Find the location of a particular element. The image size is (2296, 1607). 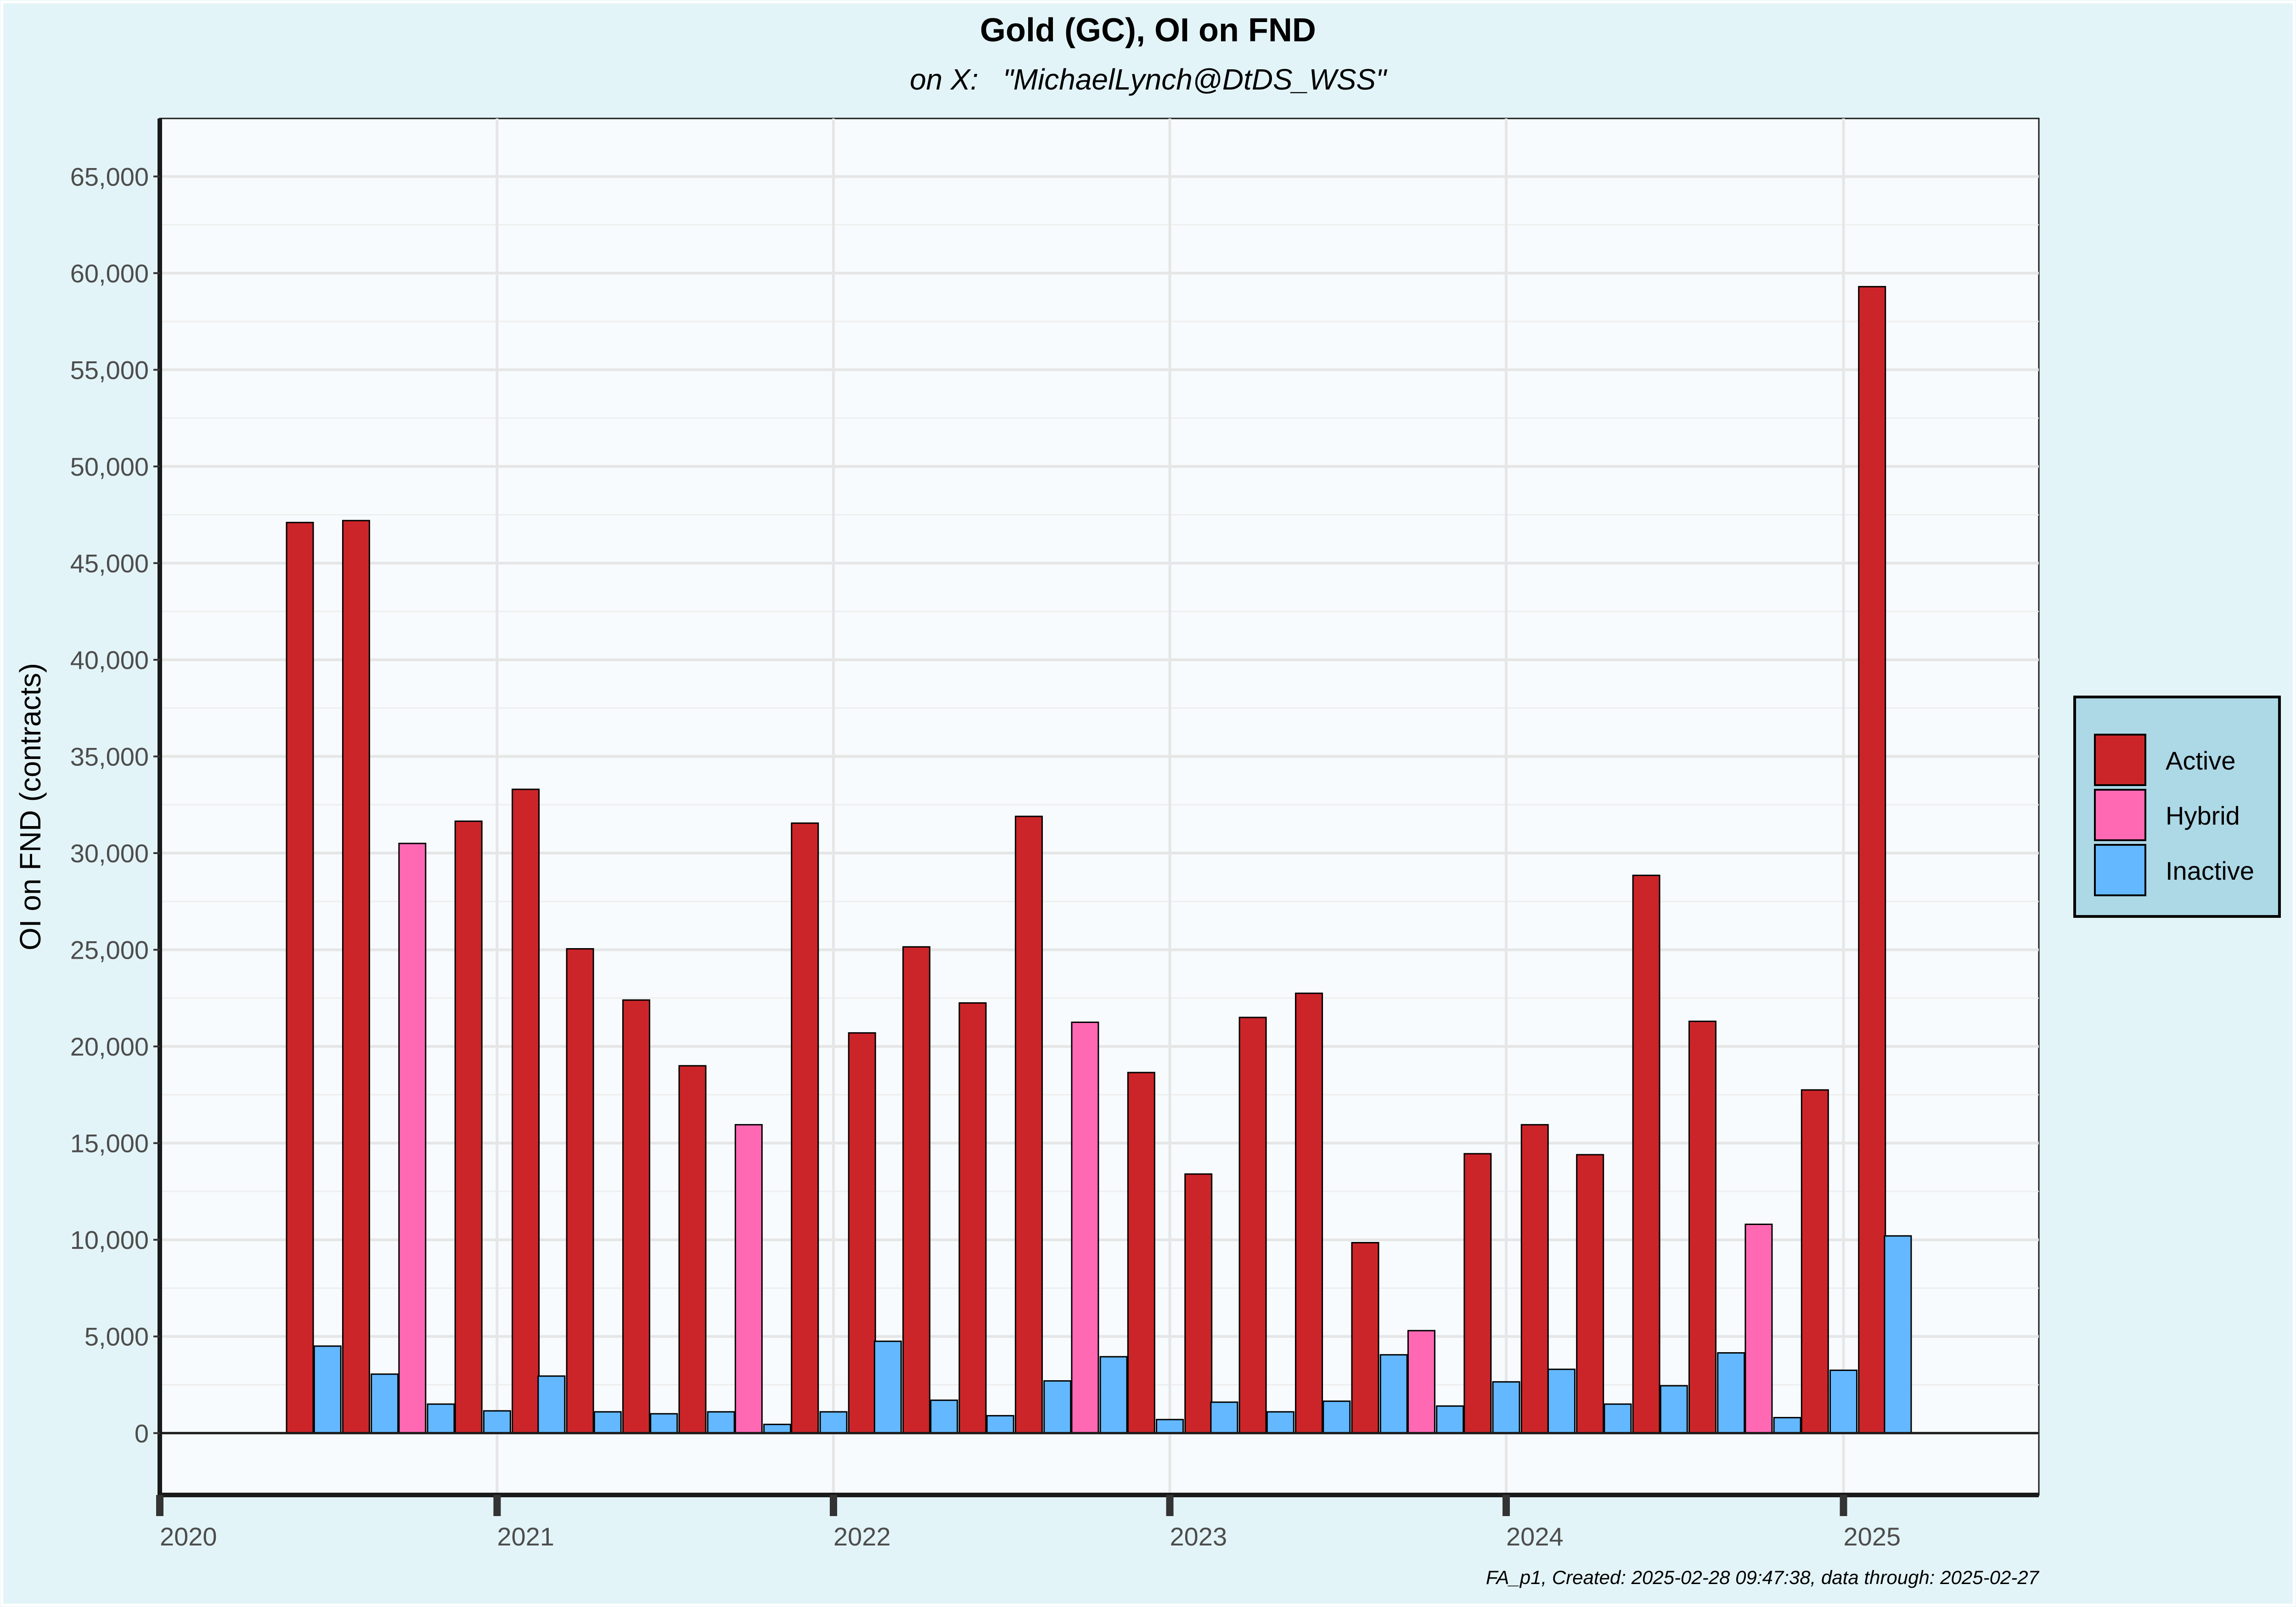

y-tick-label: 50,000 is located at coordinates (109, 466).